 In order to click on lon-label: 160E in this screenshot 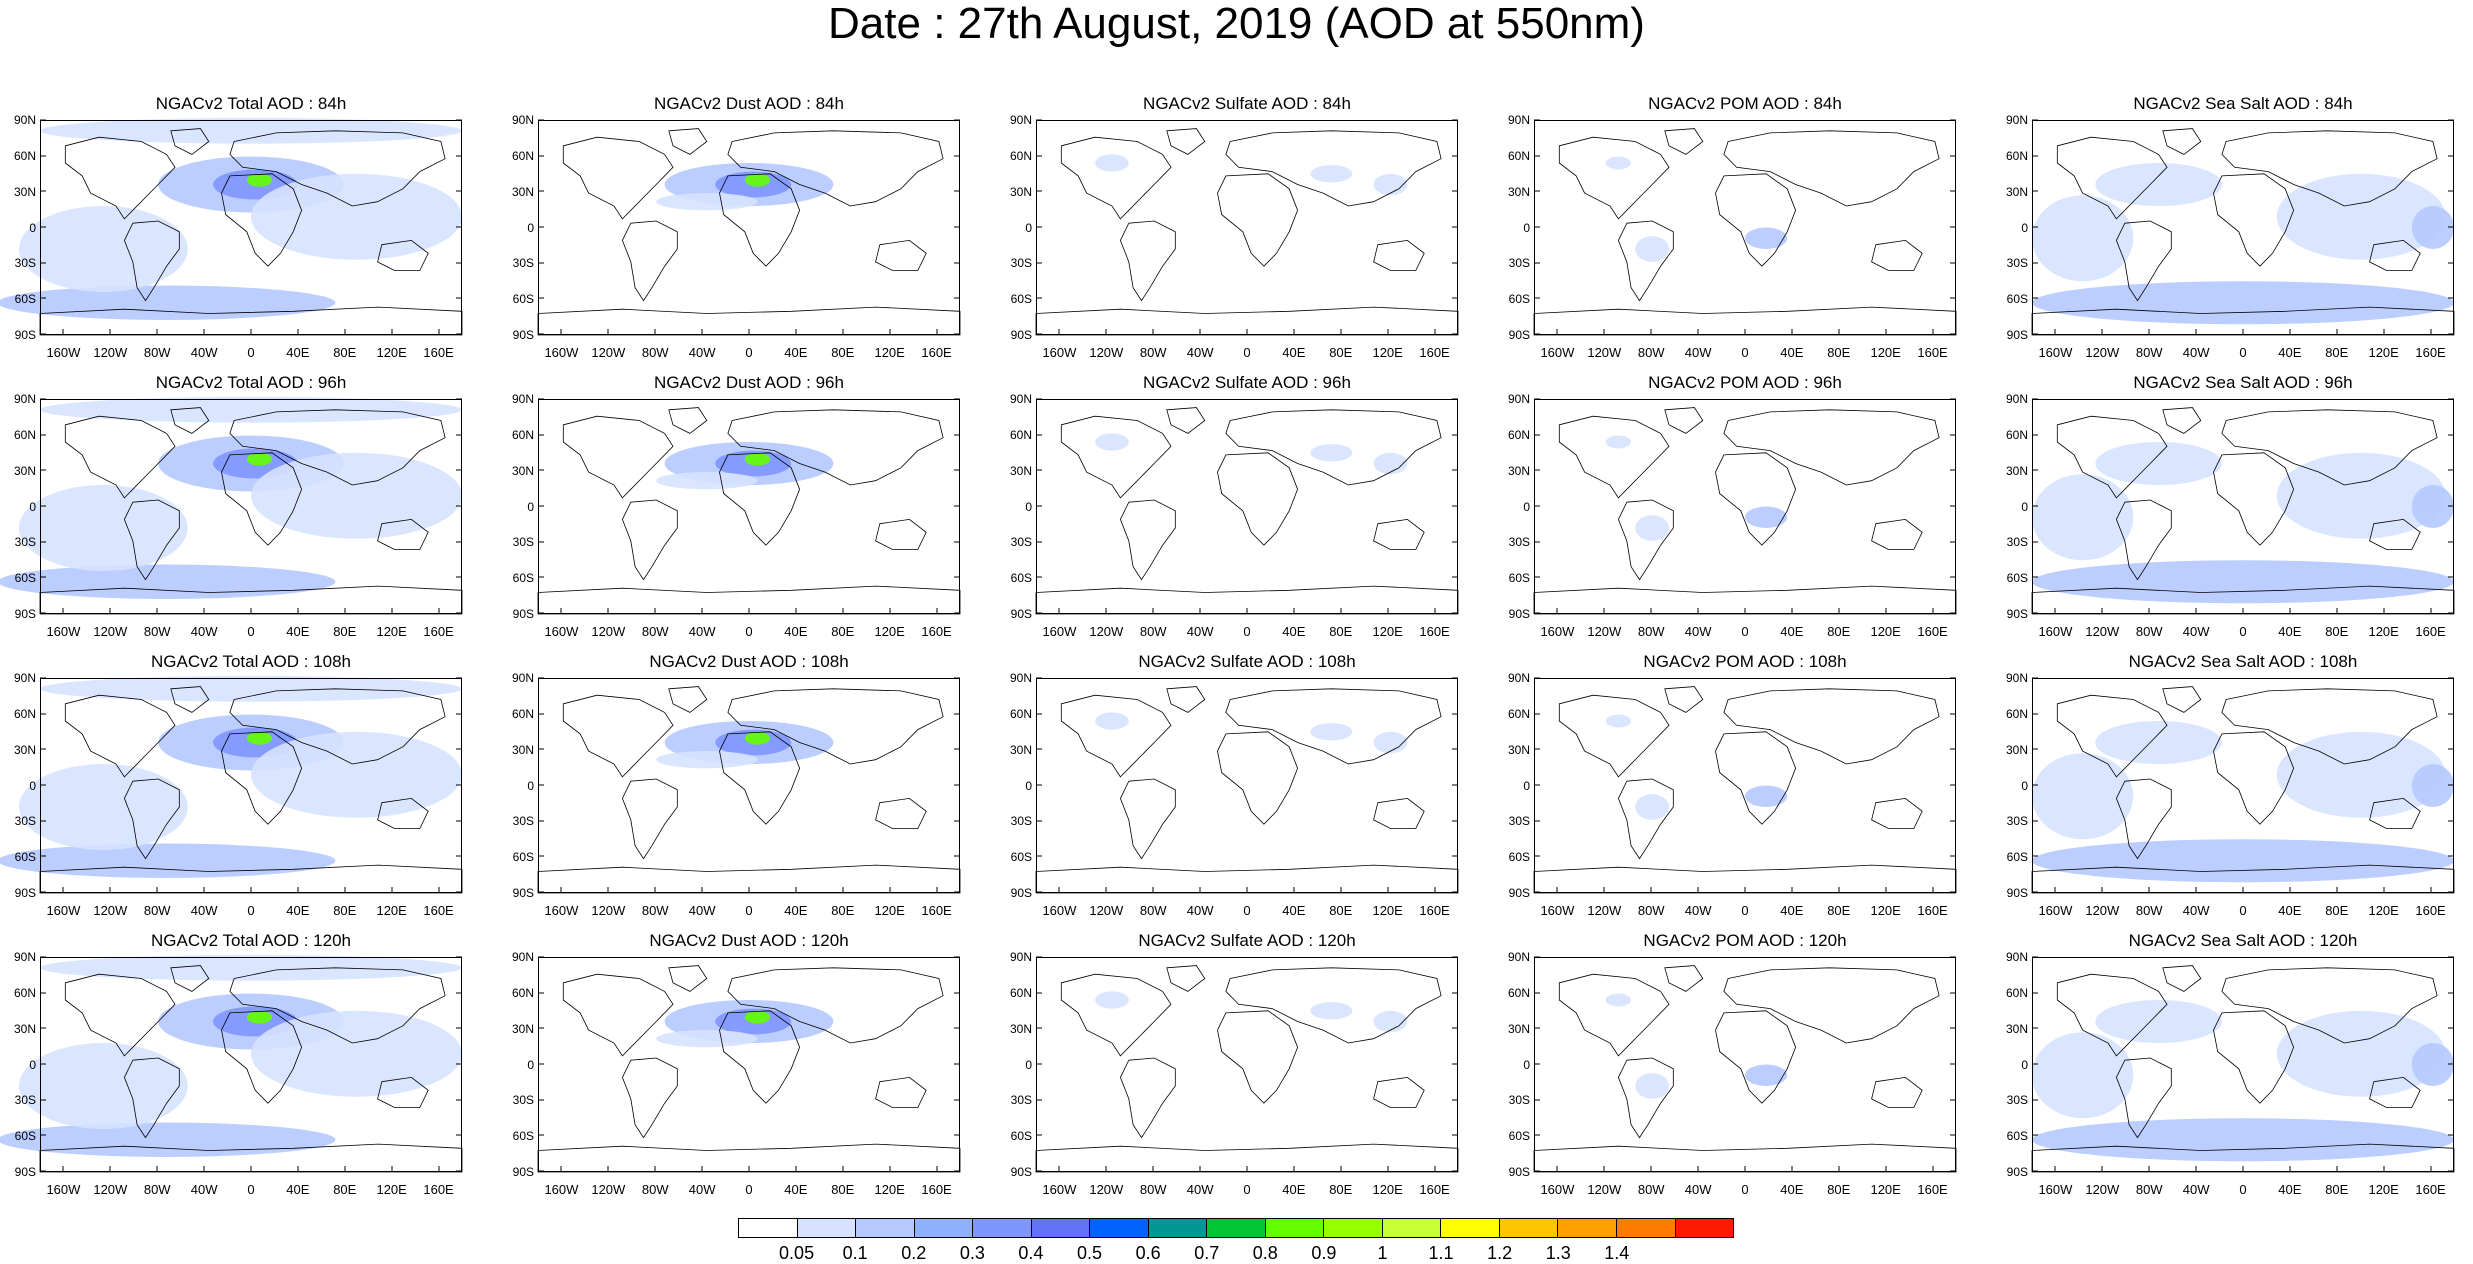, I will do `click(1434, 352)`.